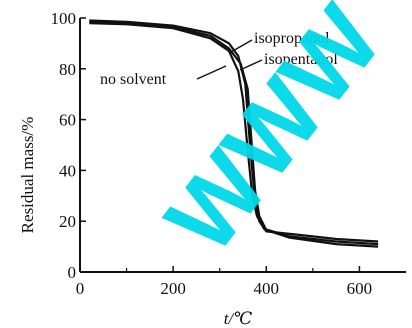  Describe the element at coordinates (301, 59) in the screenshot. I see `annotation-isopentanol: isopentanol` at that location.